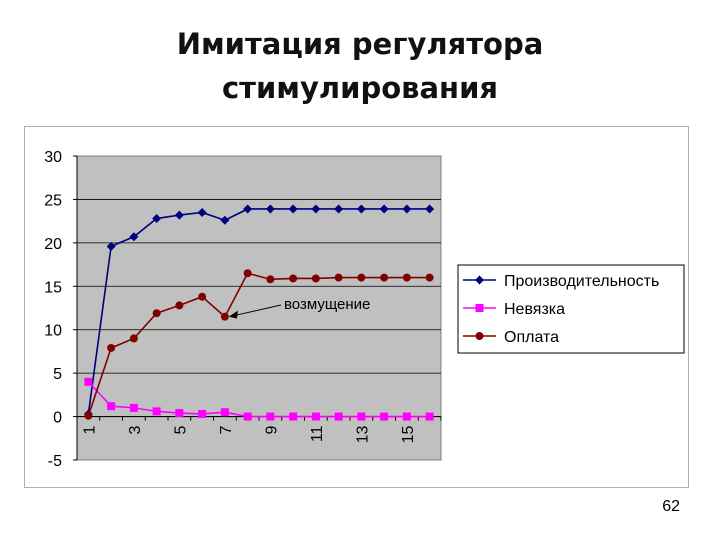  I want to click on legend-label: Невязка, so click(534, 309).